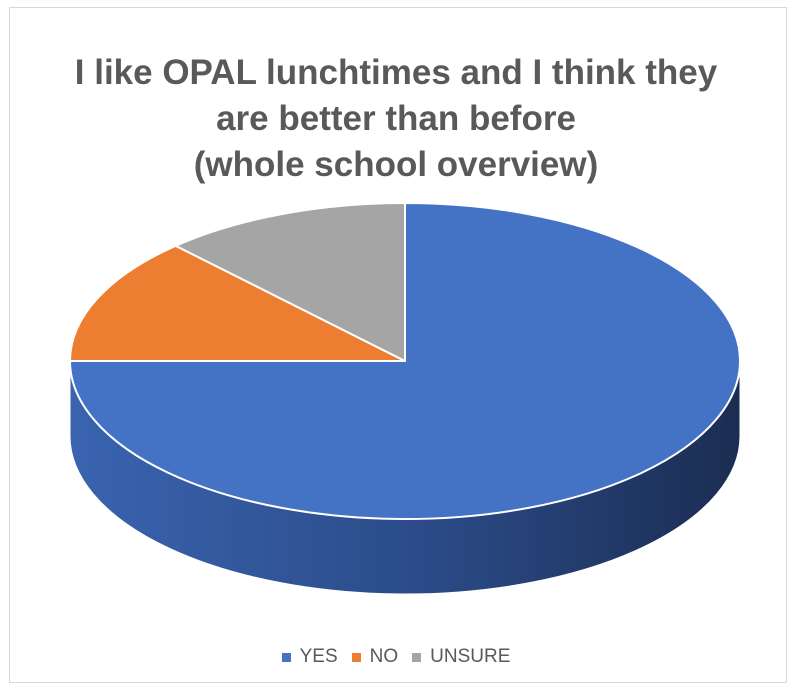  What do you see at coordinates (396, 164) in the screenshot?
I see `chart-title-line-3: (whole school overview)` at bounding box center [396, 164].